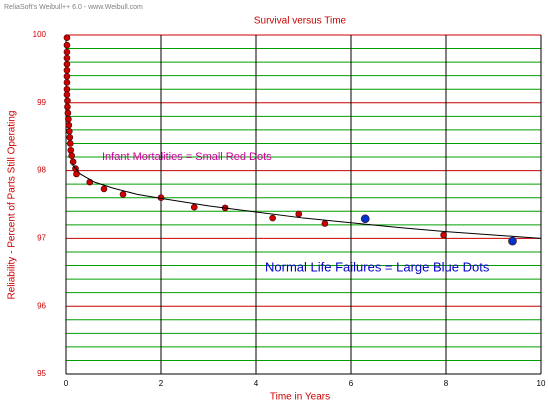  Describe the element at coordinates (41, 102) in the screenshot. I see `y-tick-label: 99` at that location.